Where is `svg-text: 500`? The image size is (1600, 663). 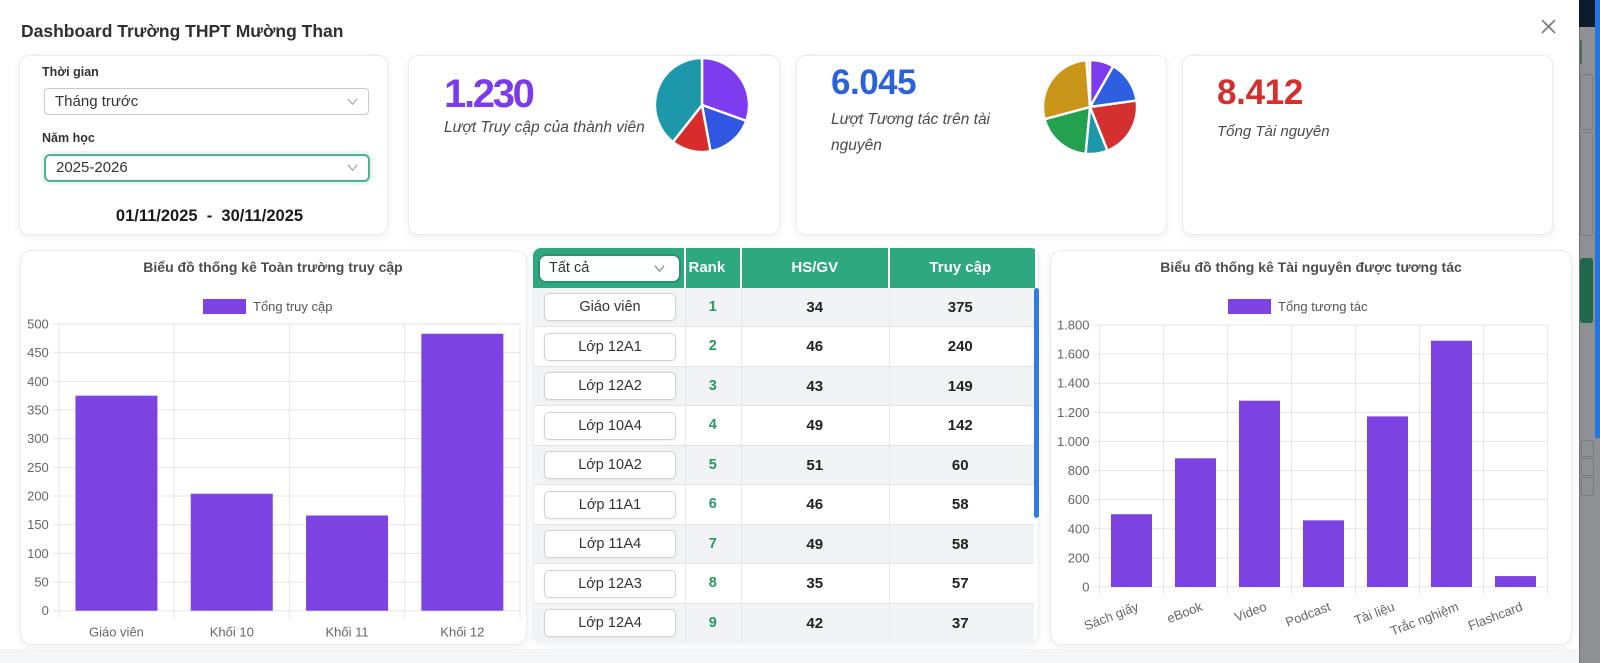
svg-text: 500 is located at coordinates (38, 324).